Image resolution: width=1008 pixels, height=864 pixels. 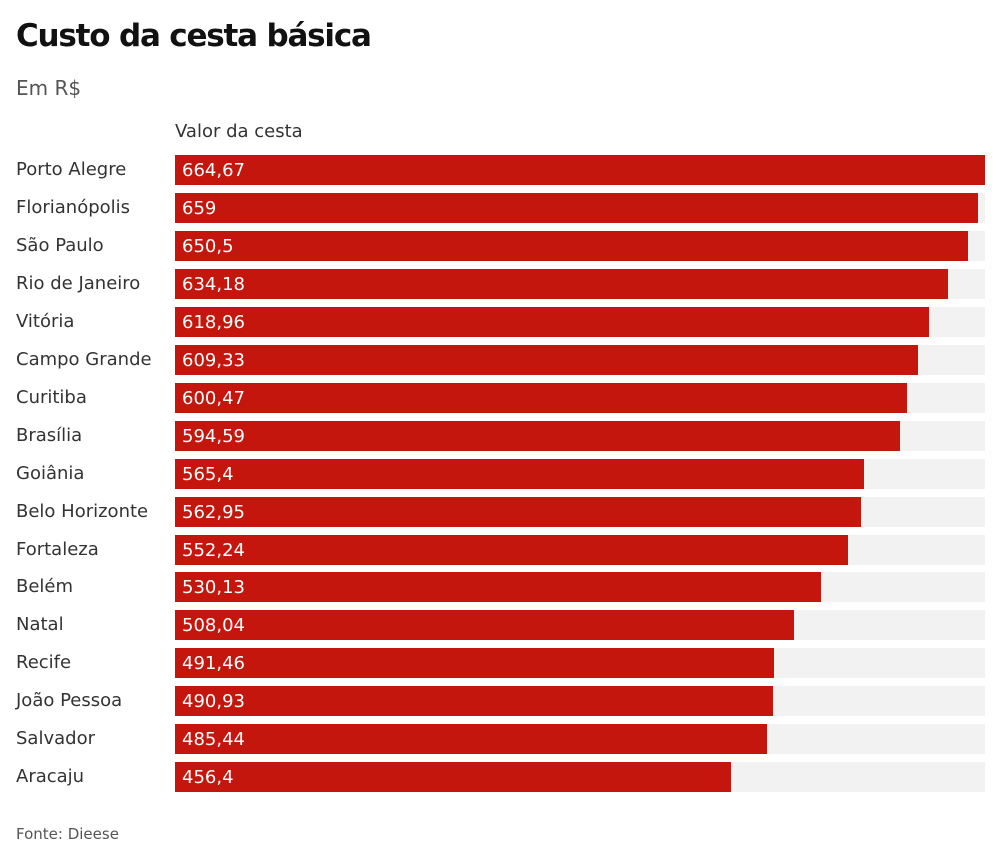 What do you see at coordinates (82, 511) in the screenshot?
I see `category-label: Belo Horizonte` at bounding box center [82, 511].